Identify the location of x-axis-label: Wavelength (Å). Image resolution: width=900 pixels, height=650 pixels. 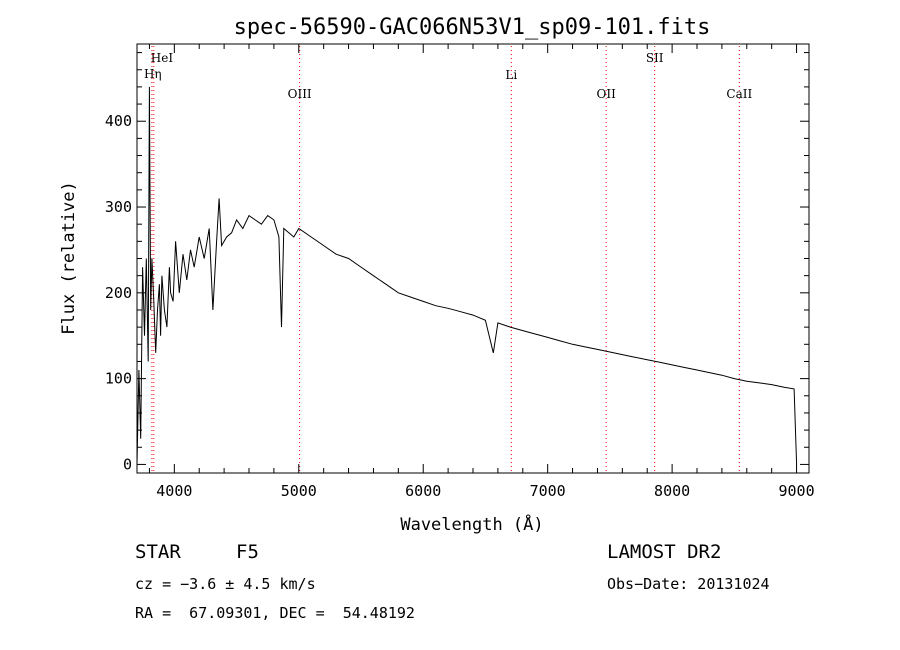
(471, 524).